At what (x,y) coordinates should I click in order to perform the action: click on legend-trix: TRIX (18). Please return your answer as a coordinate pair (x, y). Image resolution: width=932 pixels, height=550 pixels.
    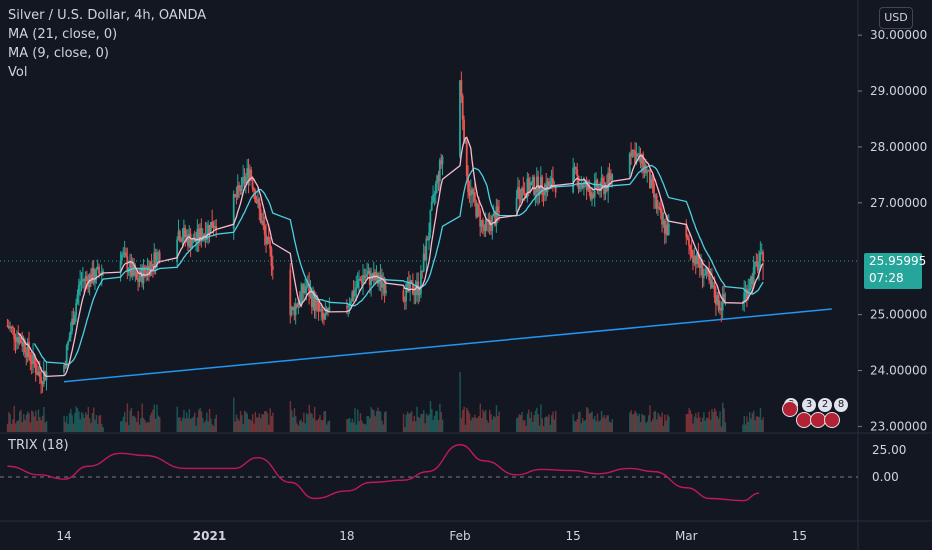
    Looking at the image, I should click on (38, 445).